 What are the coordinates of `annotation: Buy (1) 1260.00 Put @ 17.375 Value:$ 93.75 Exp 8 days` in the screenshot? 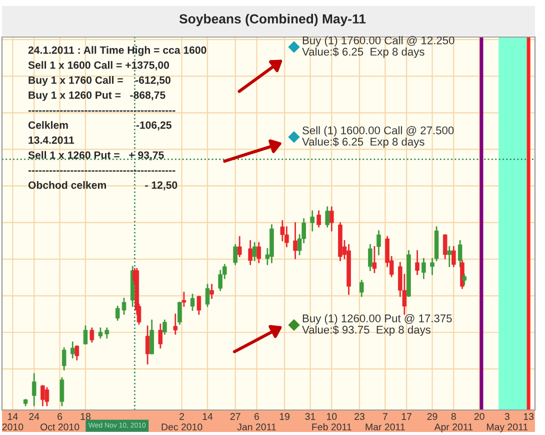 It's located at (377, 325).